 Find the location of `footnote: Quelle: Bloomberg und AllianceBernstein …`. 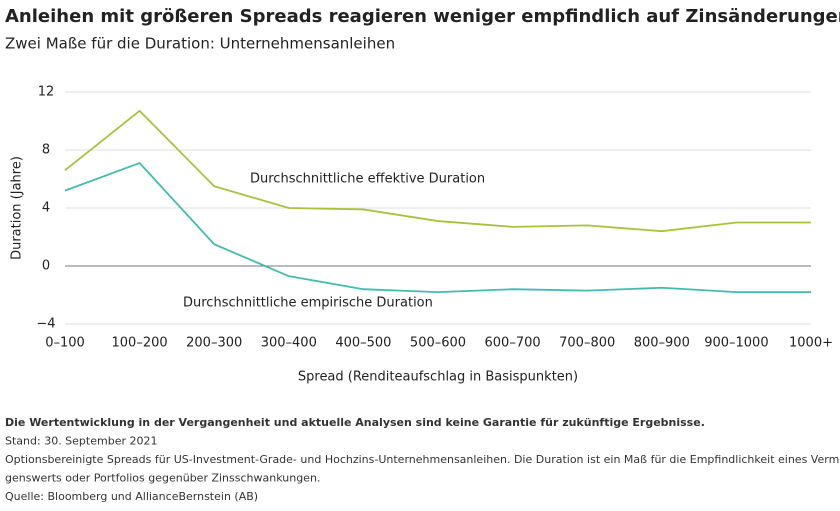

footnote: Quelle: Bloomberg und AllianceBernstein … is located at coordinates (131, 496).